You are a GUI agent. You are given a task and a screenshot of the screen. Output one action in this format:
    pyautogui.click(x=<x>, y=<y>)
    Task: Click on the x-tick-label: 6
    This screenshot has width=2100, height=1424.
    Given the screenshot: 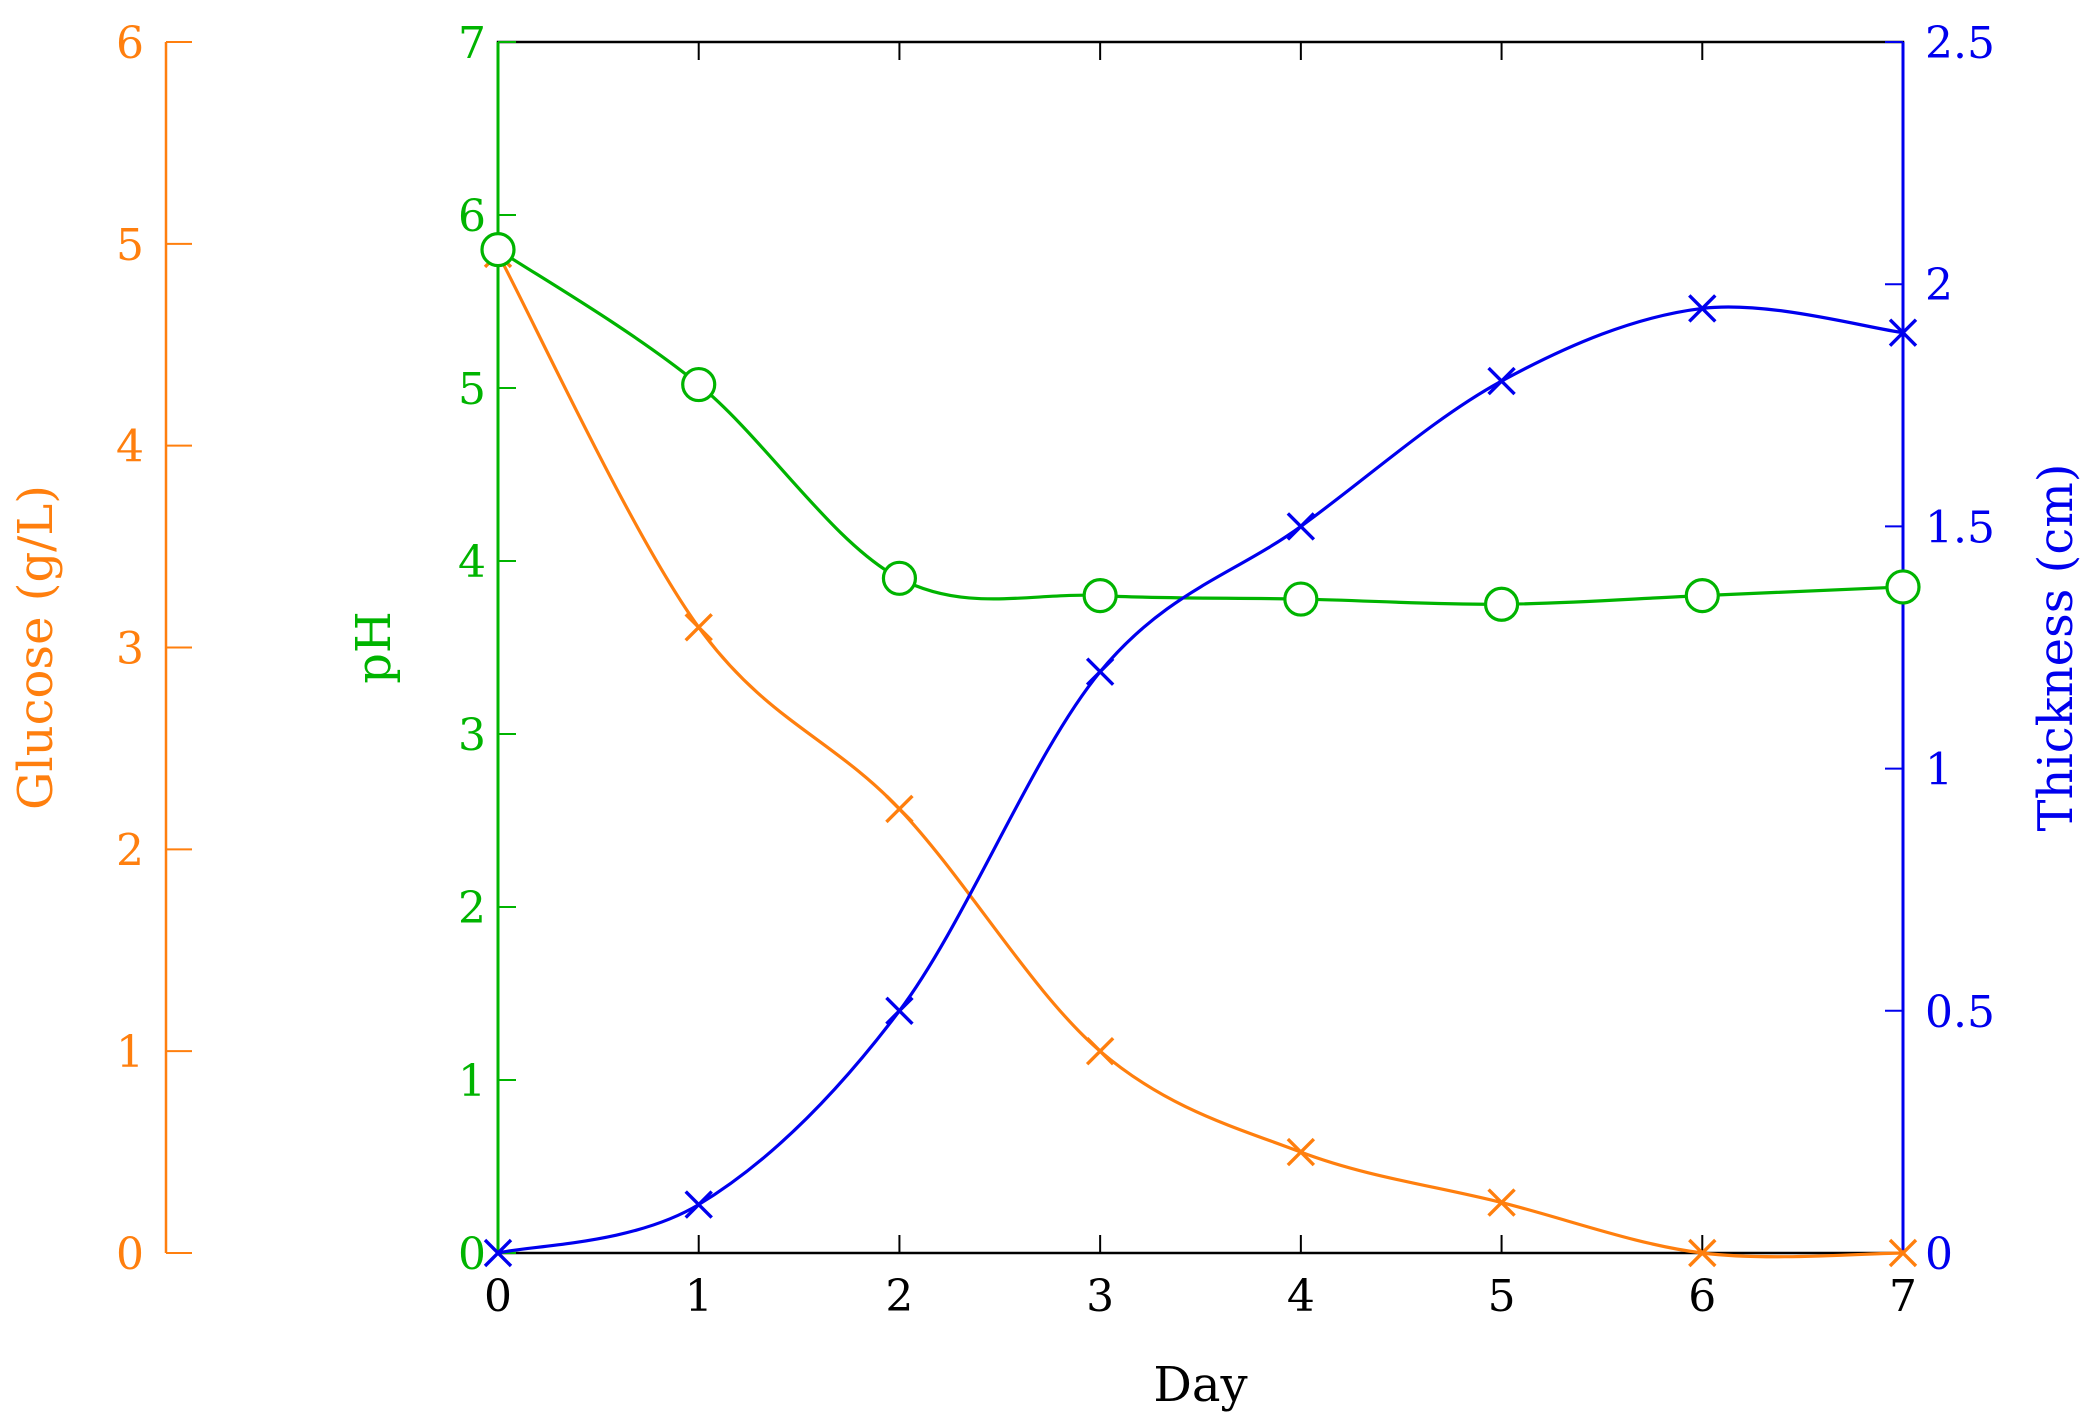 What is the action you would take?
    pyautogui.click(x=1702, y=1296)
    